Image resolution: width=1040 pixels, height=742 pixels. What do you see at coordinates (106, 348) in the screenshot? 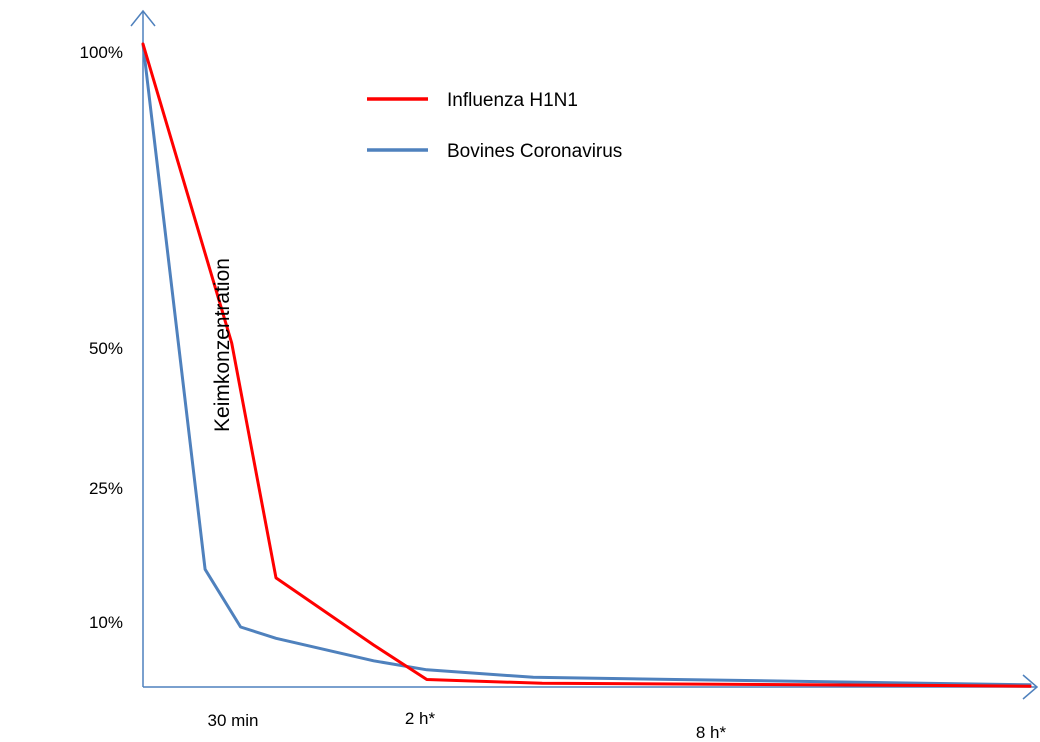
I see `y-tick-label: 50%` at bounding box center [106, 348].